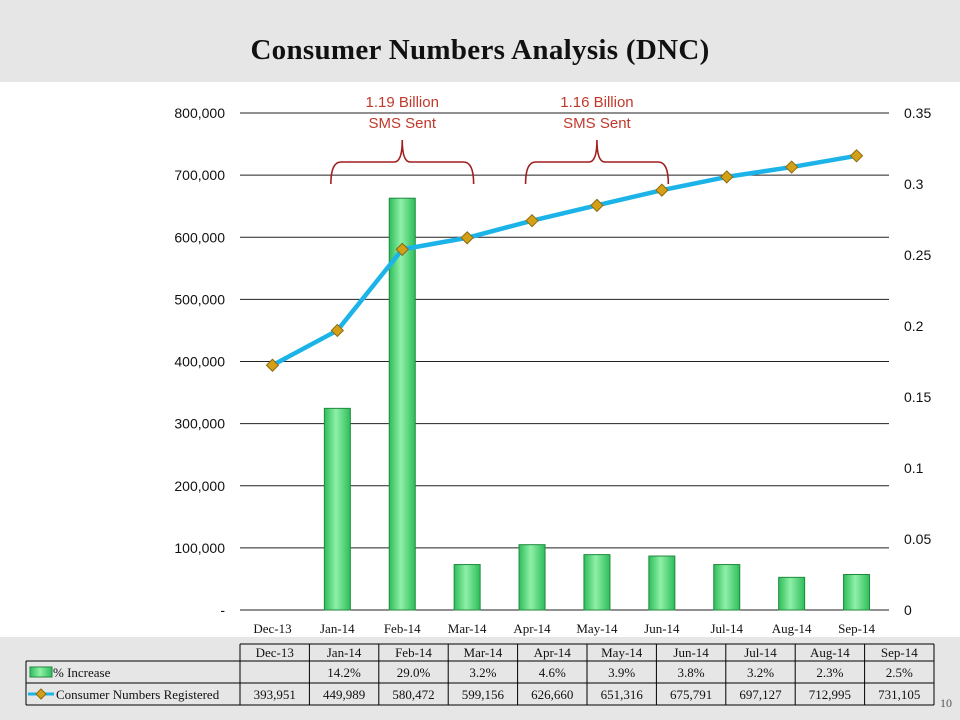 Image resolution: width=960 pixels, height=720 pixels. Describe the element at coordinates (691, 672) in the screenshot. I see `table-cell: 3.8%` at that location.